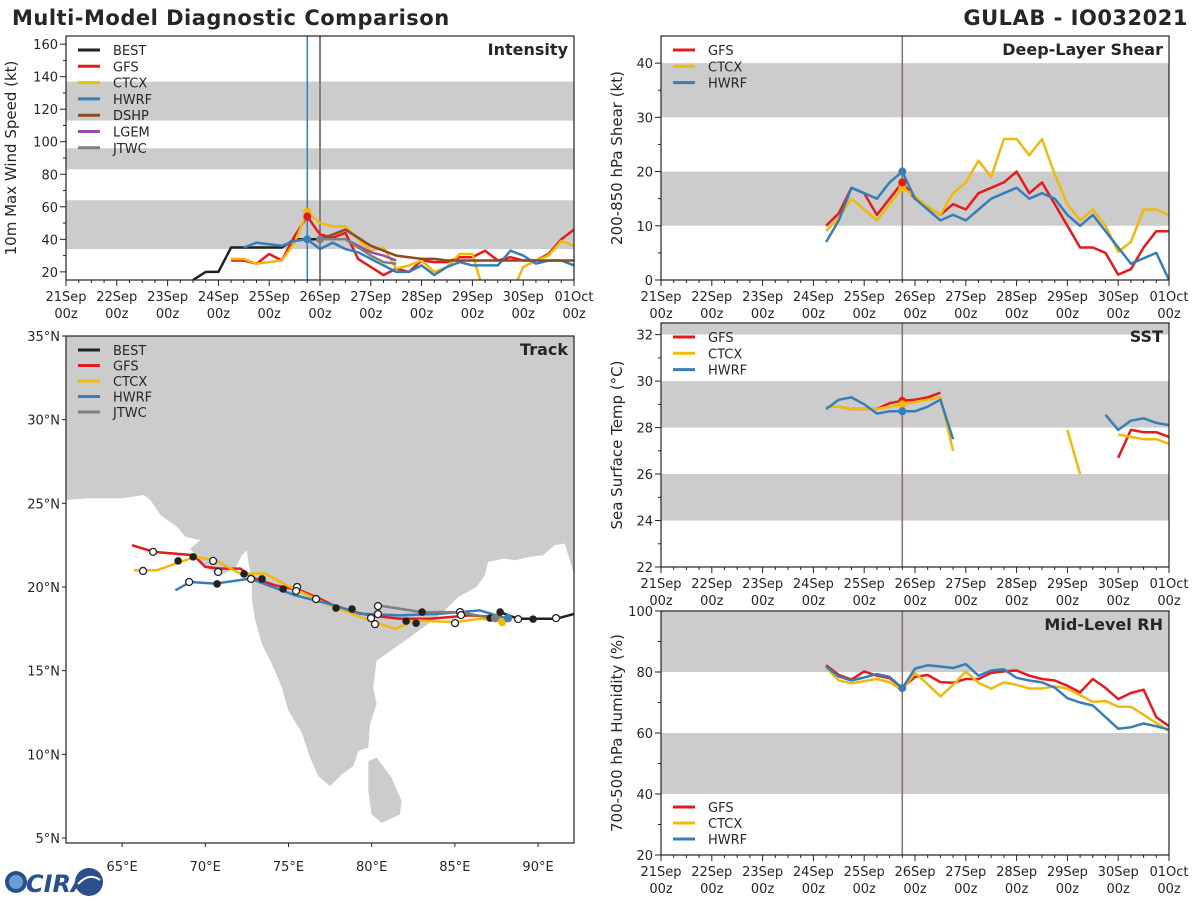 The height and width of the screenshot is (900, 1200). What do you see at coordinates (446, 245) in the screenshot?
I see `series-line-dshp` at bounding box center [446, 245].